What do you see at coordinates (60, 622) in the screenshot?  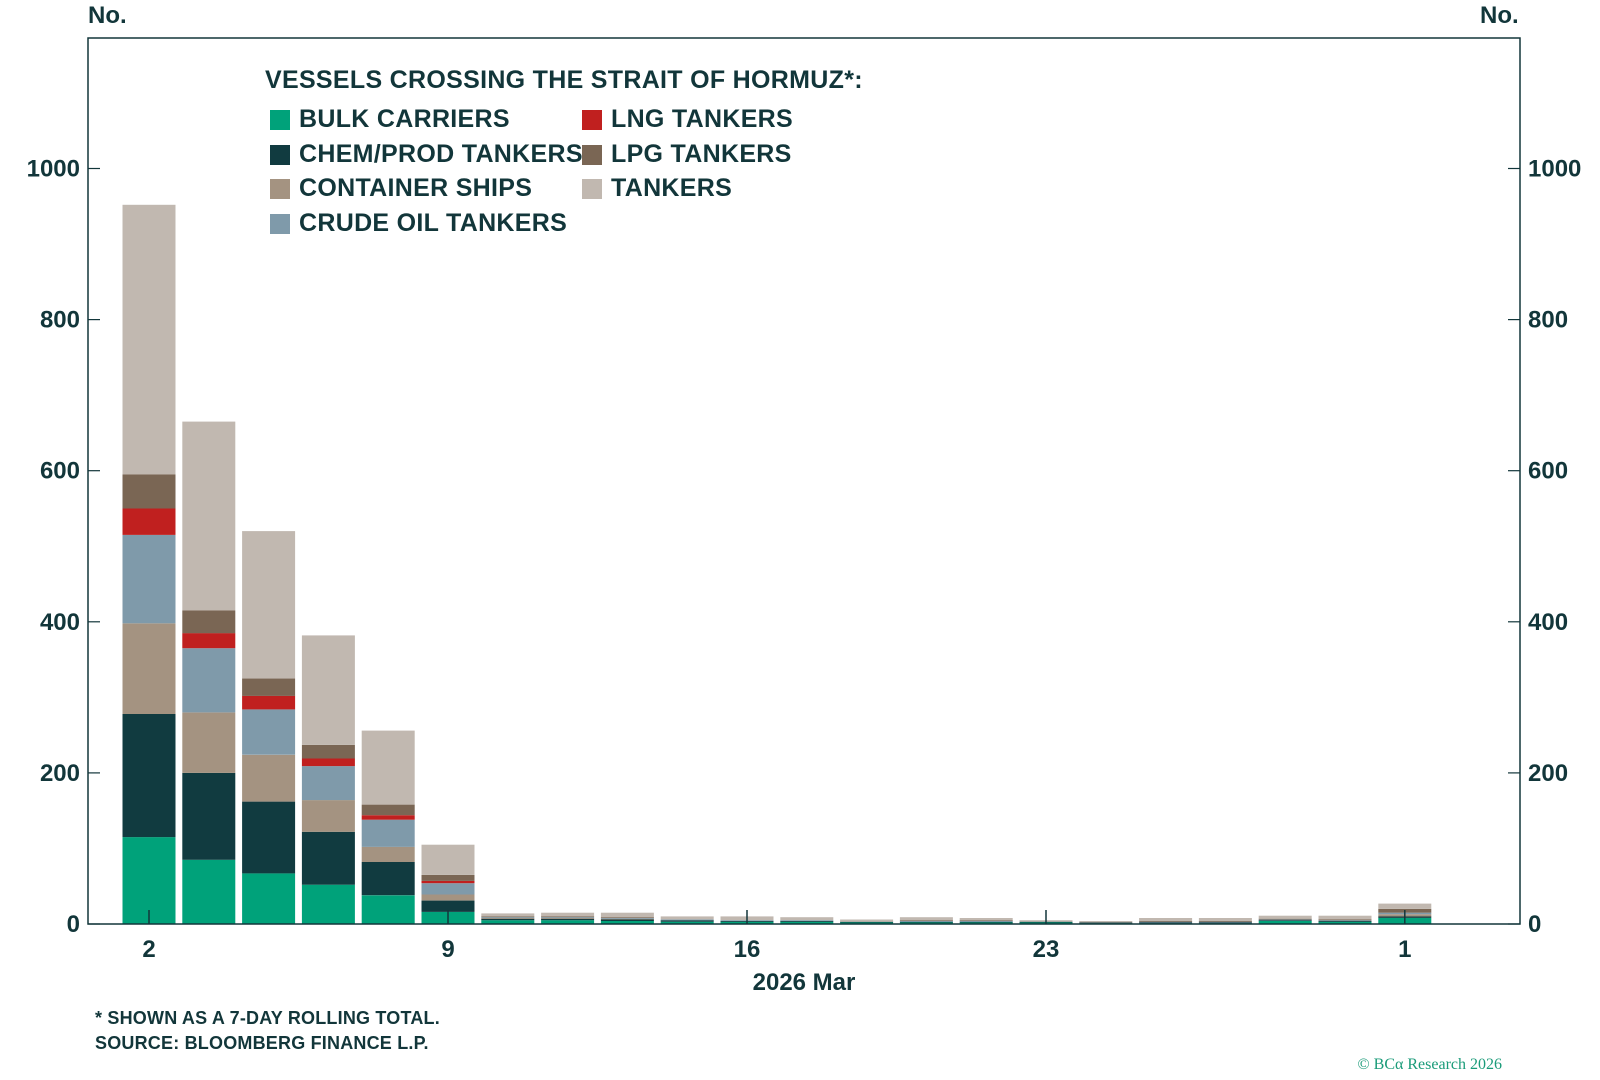 I see `y-tick-label-left-400: 400` at bounding box center [60, 622].